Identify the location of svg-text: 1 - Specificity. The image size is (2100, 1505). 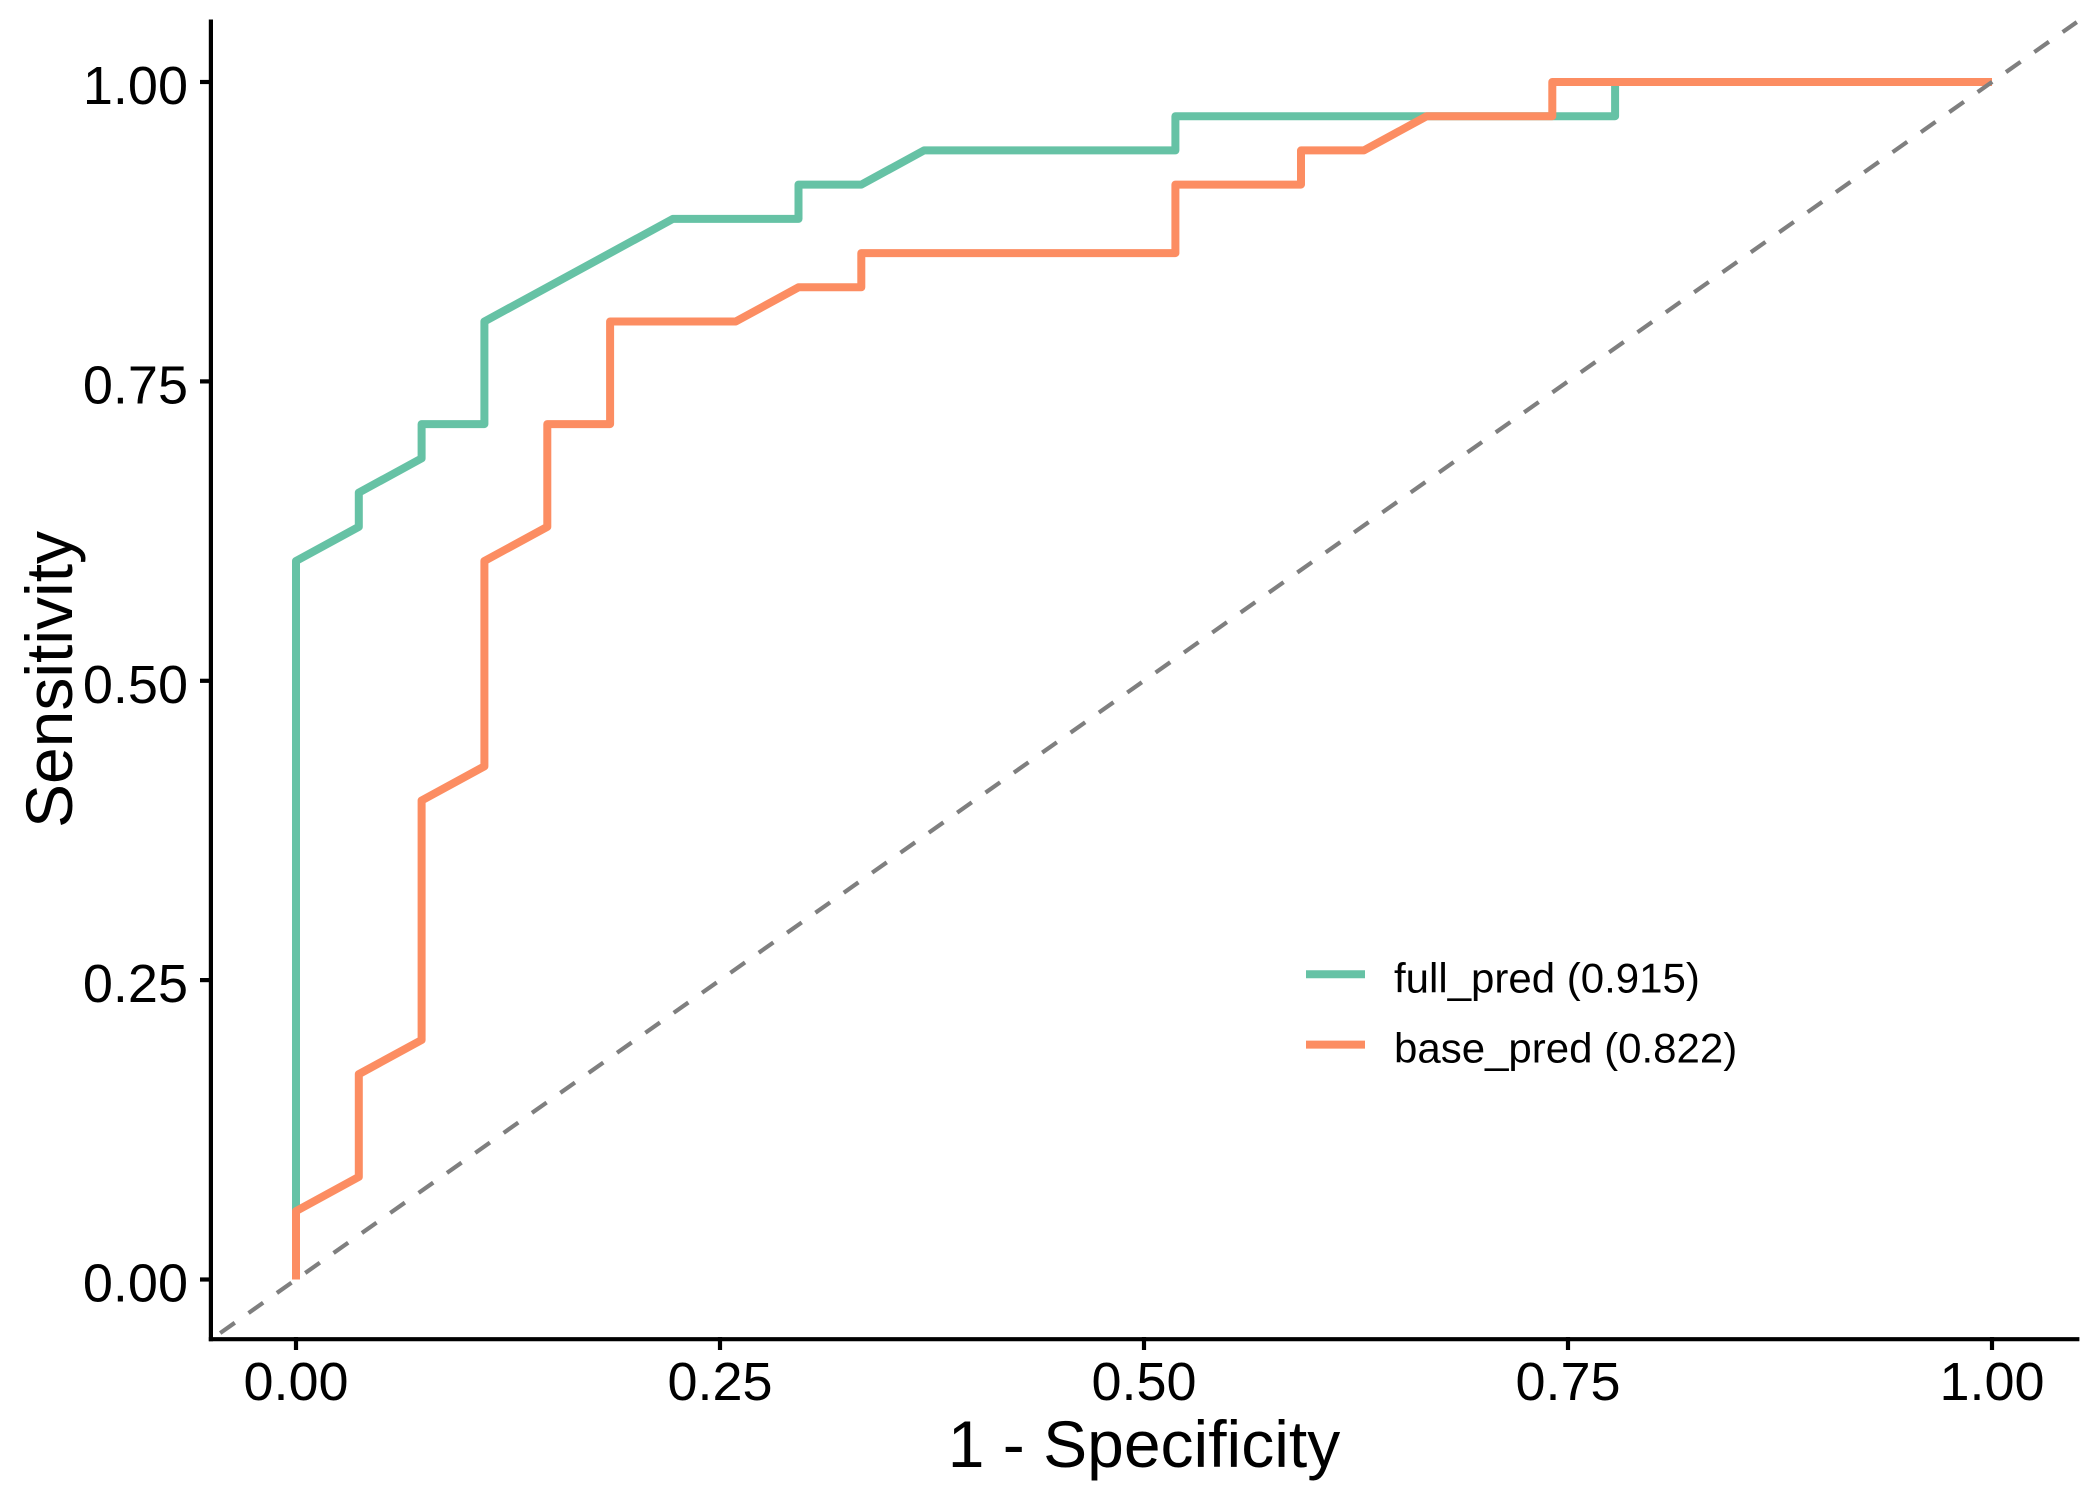
(1144, 1444).